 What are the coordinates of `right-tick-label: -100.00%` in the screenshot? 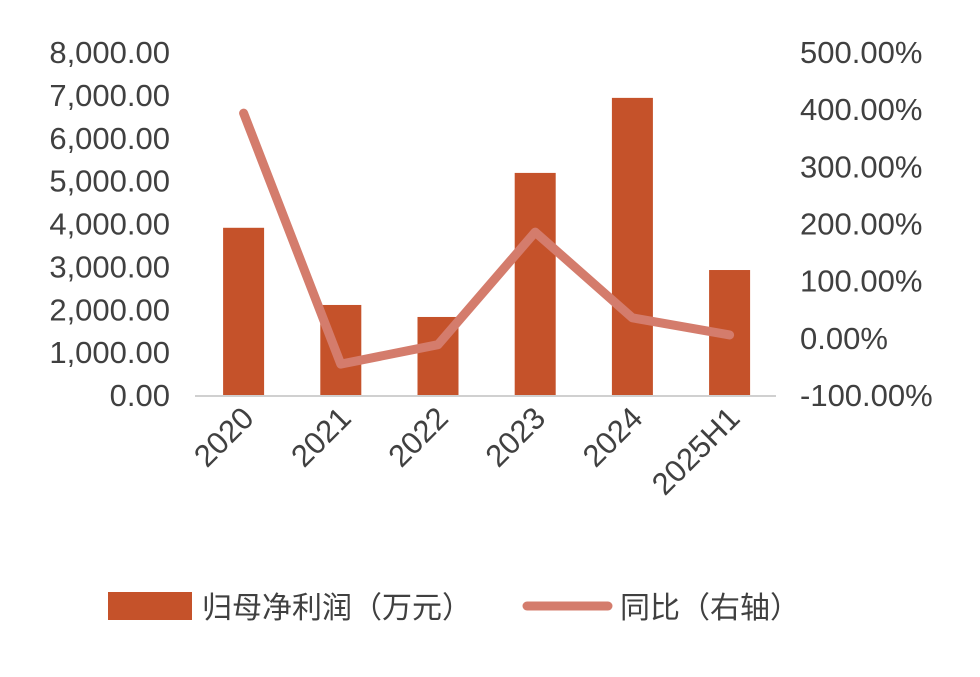 It's located at (866, 395).